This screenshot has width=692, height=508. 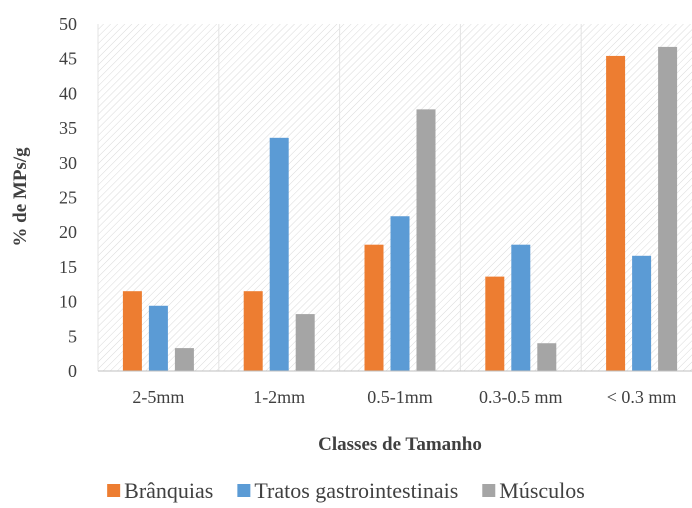 I want to click on bar-br-nquias-1-2mm, so click(x=253, y=331).